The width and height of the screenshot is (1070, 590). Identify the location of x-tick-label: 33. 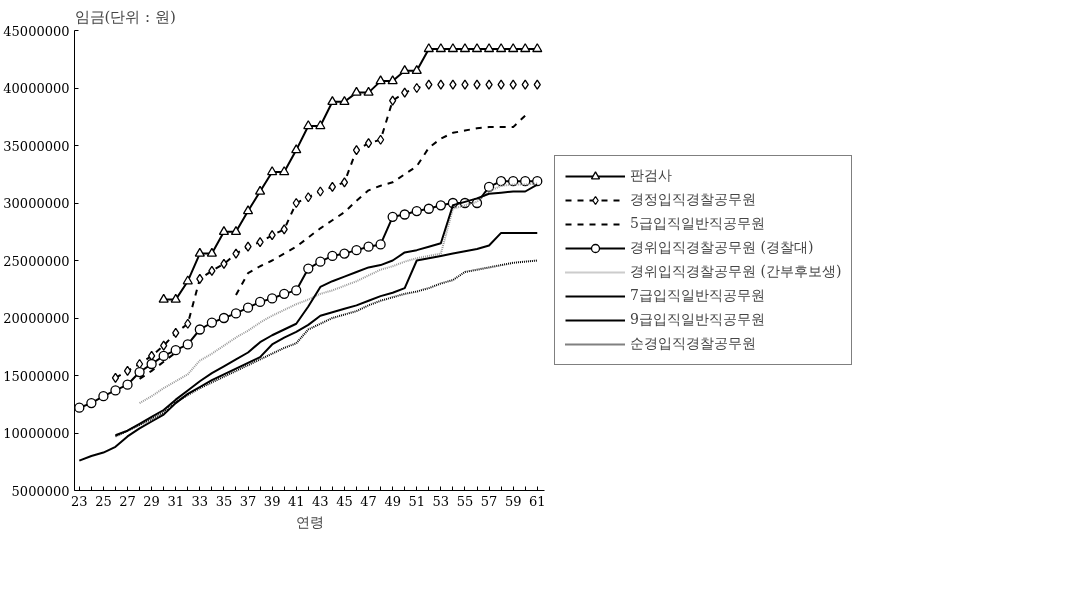
(200, 501).